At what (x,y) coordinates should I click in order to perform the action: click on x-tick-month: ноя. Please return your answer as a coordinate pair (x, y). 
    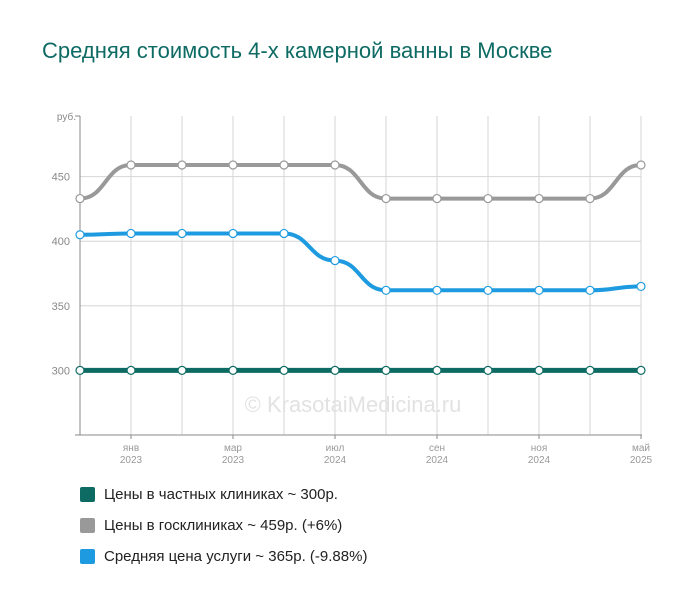
    Looking at the image, I should click on (539, 448).